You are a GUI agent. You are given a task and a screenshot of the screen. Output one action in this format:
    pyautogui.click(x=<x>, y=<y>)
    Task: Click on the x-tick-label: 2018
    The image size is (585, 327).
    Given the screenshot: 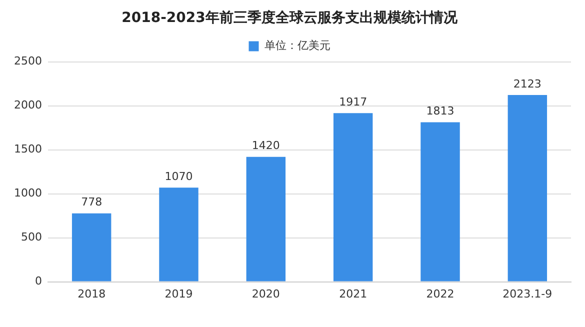 What is the action you would take?
    pyautogui.click(x=92, y=293)
    